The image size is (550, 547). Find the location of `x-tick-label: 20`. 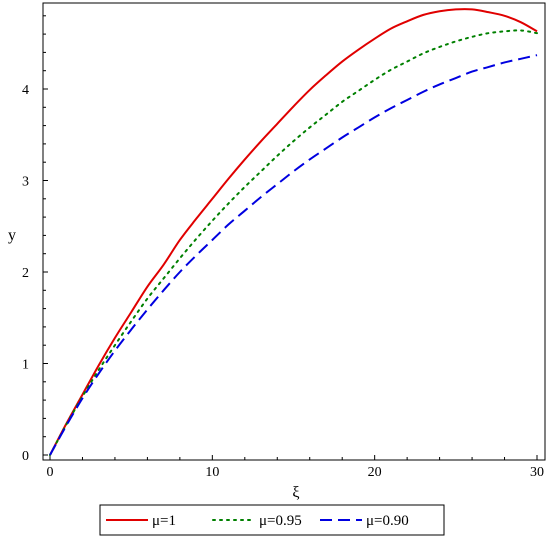

x-tick-label: 20 is located at coordinates (375, 472).